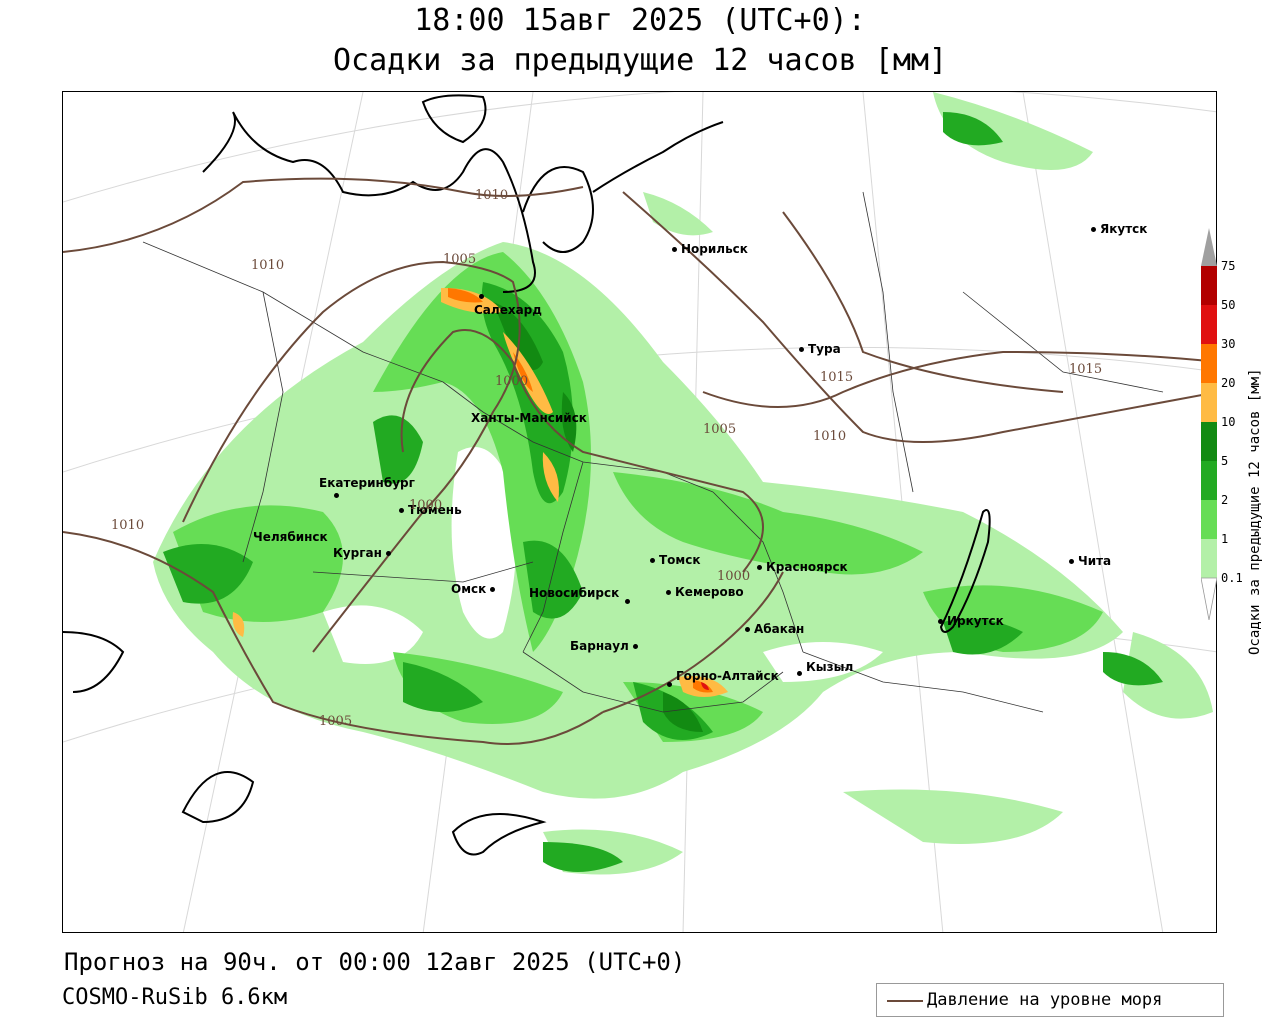 The width and height of the screenshot is (1280, 1024). What do you see at coordinates (581, 595) in the screenshot?
I see `city-novosibirsk: Новосибирск` at bounding box center [581, 595].